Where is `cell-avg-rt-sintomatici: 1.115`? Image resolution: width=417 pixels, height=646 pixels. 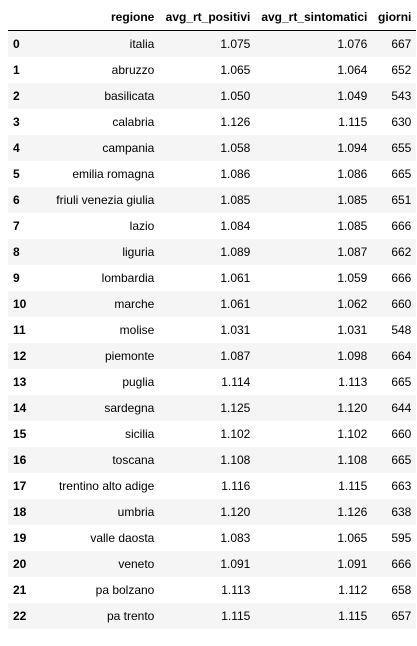
cell-avg-rt-sintomatici: 1.115 is located at coordinates (353, 122).